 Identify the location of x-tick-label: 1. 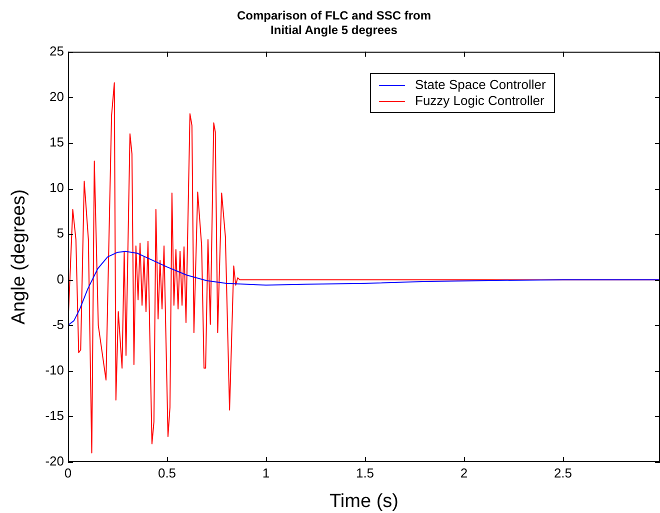
(266, 472).